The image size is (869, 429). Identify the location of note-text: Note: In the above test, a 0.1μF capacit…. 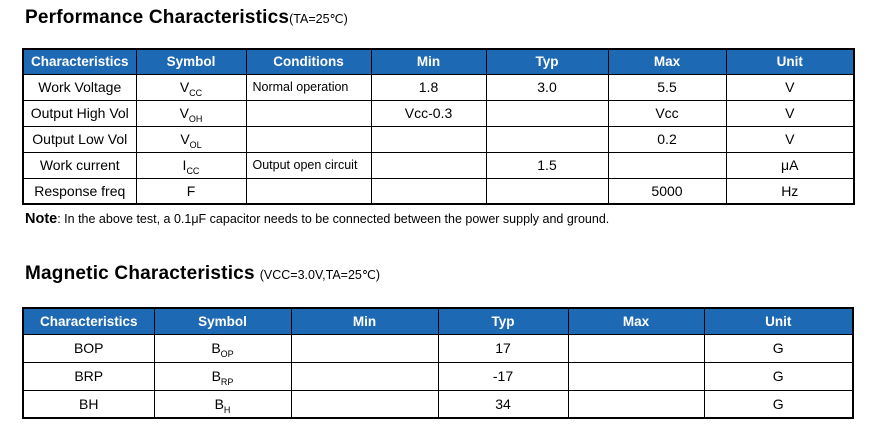
(317, 219).